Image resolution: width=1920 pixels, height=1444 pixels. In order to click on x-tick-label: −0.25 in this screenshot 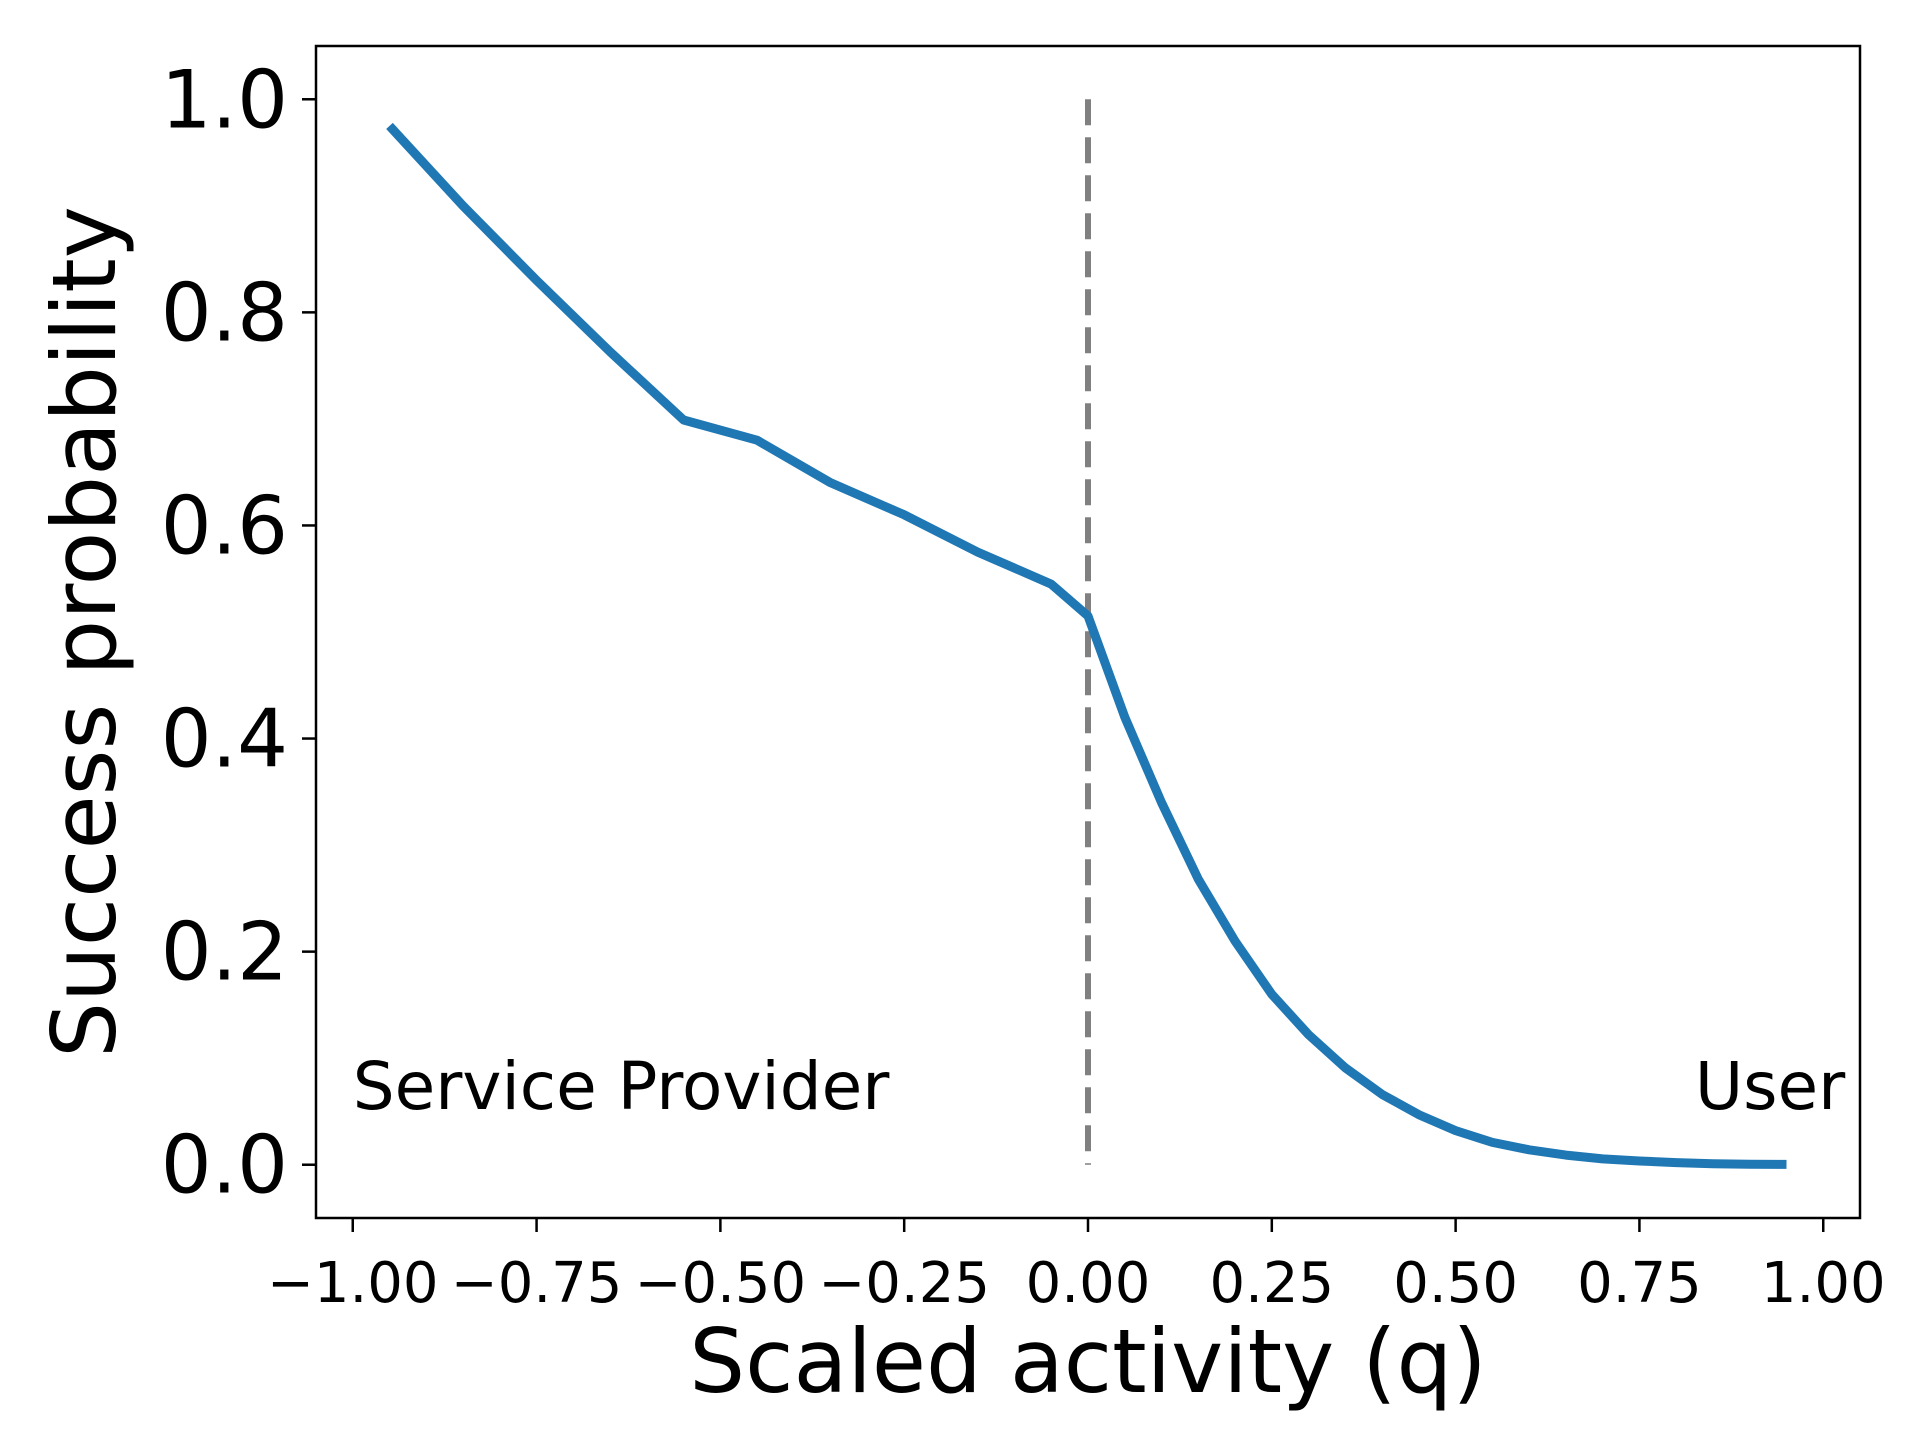, I will do `click(904, 1283)`.